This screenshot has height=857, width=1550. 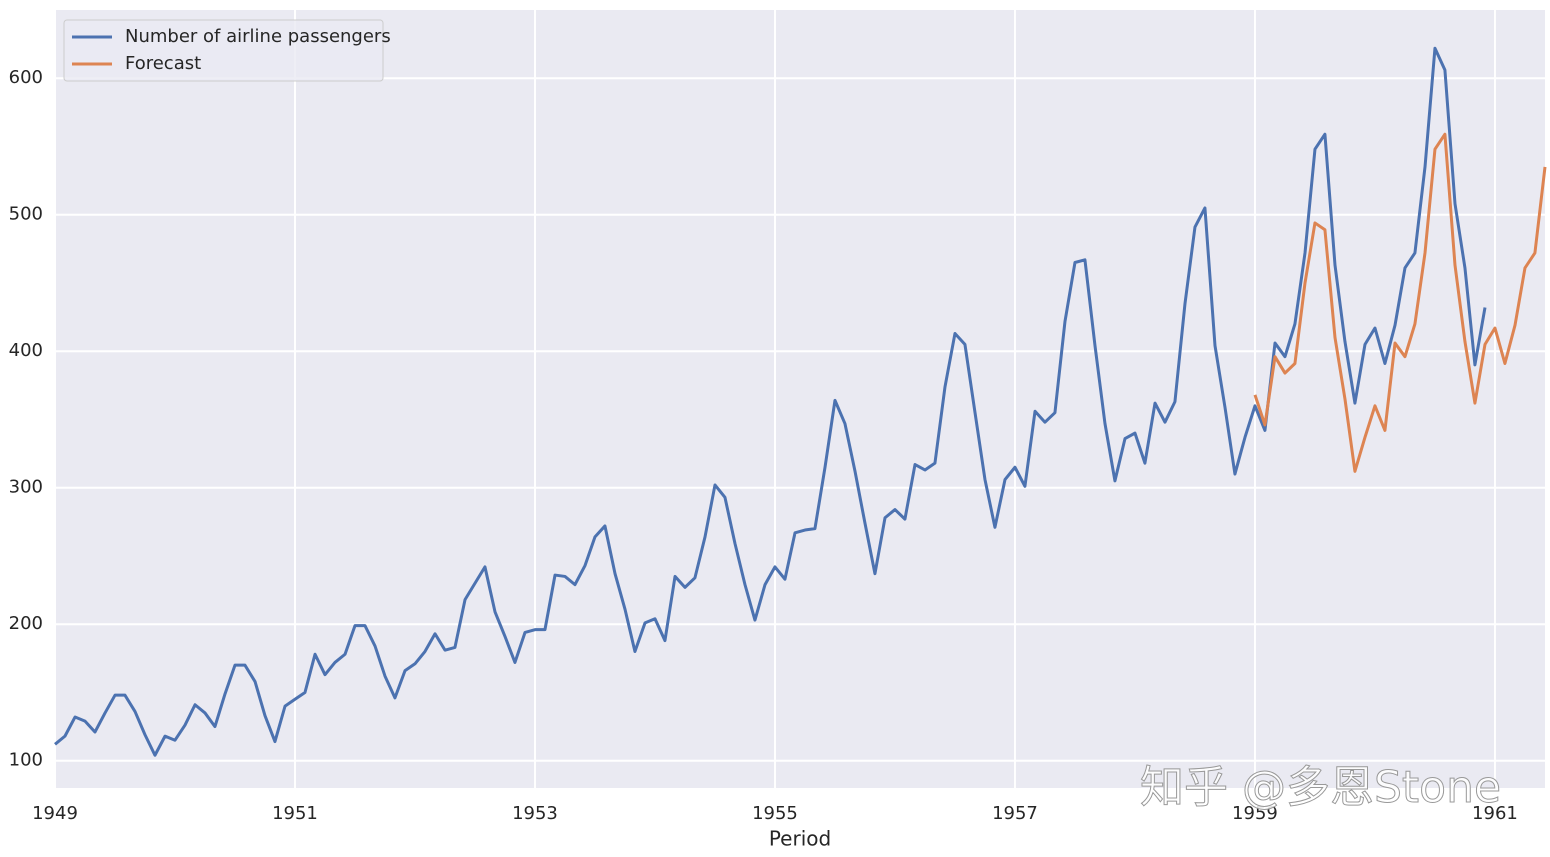 What do you see at coordinates (26, 77) in the screenshot?
I see `y-tick-label: 600` at bounding box center [26, 77].